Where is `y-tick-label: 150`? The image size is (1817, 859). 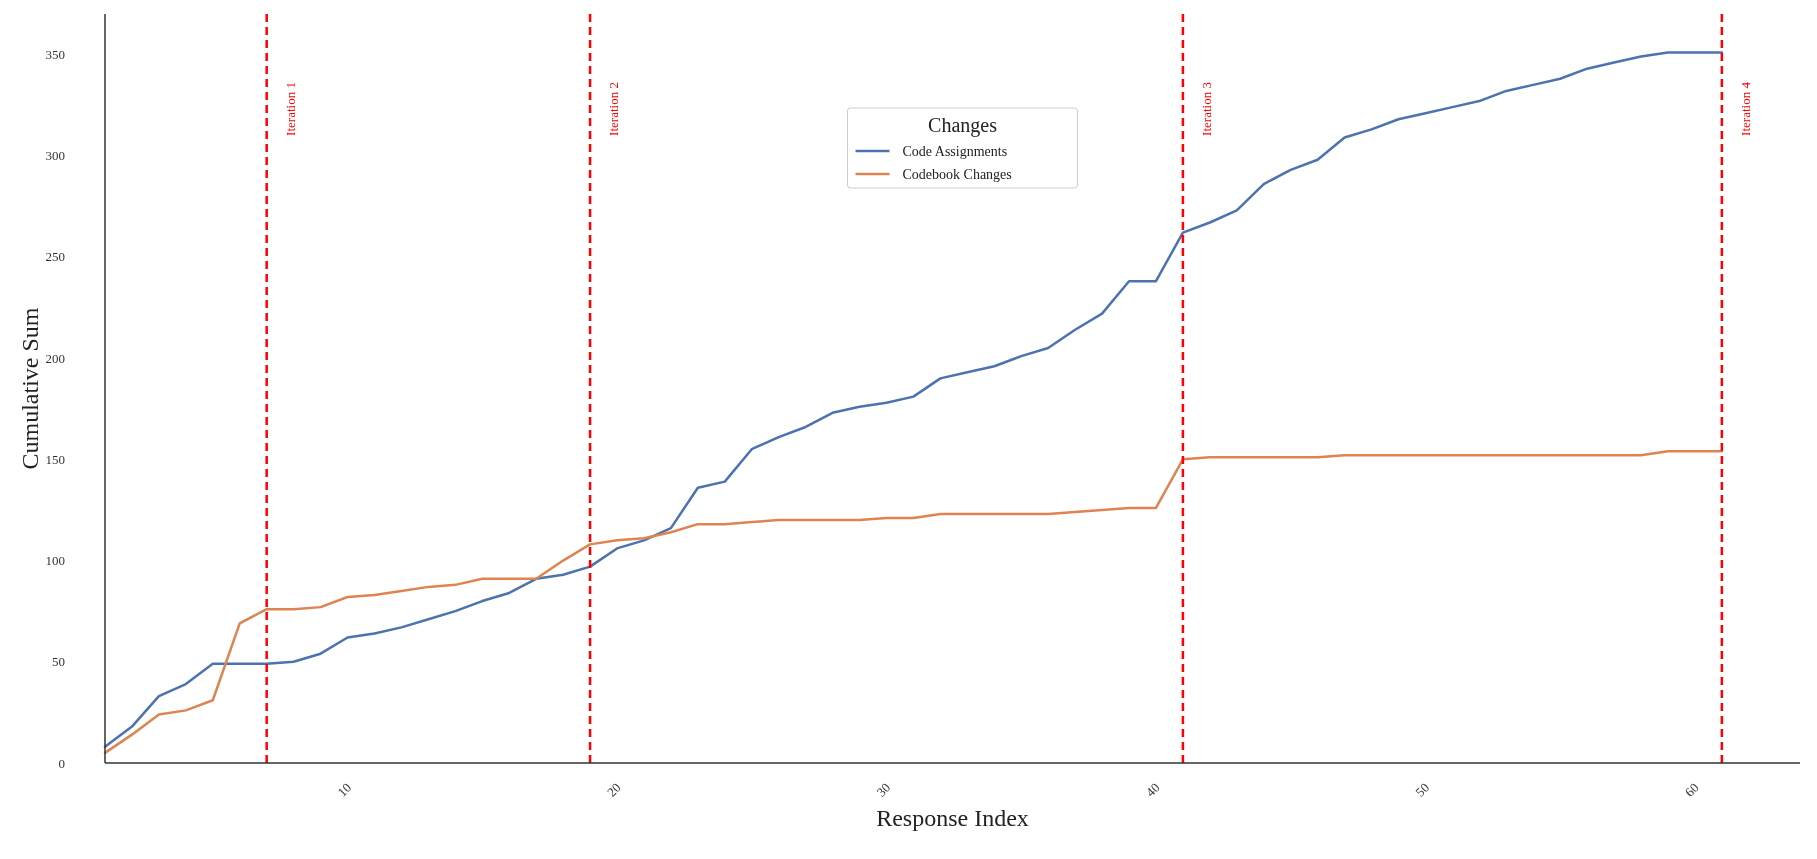 y-tick-label: 150 is located at coordinates (55, 459).